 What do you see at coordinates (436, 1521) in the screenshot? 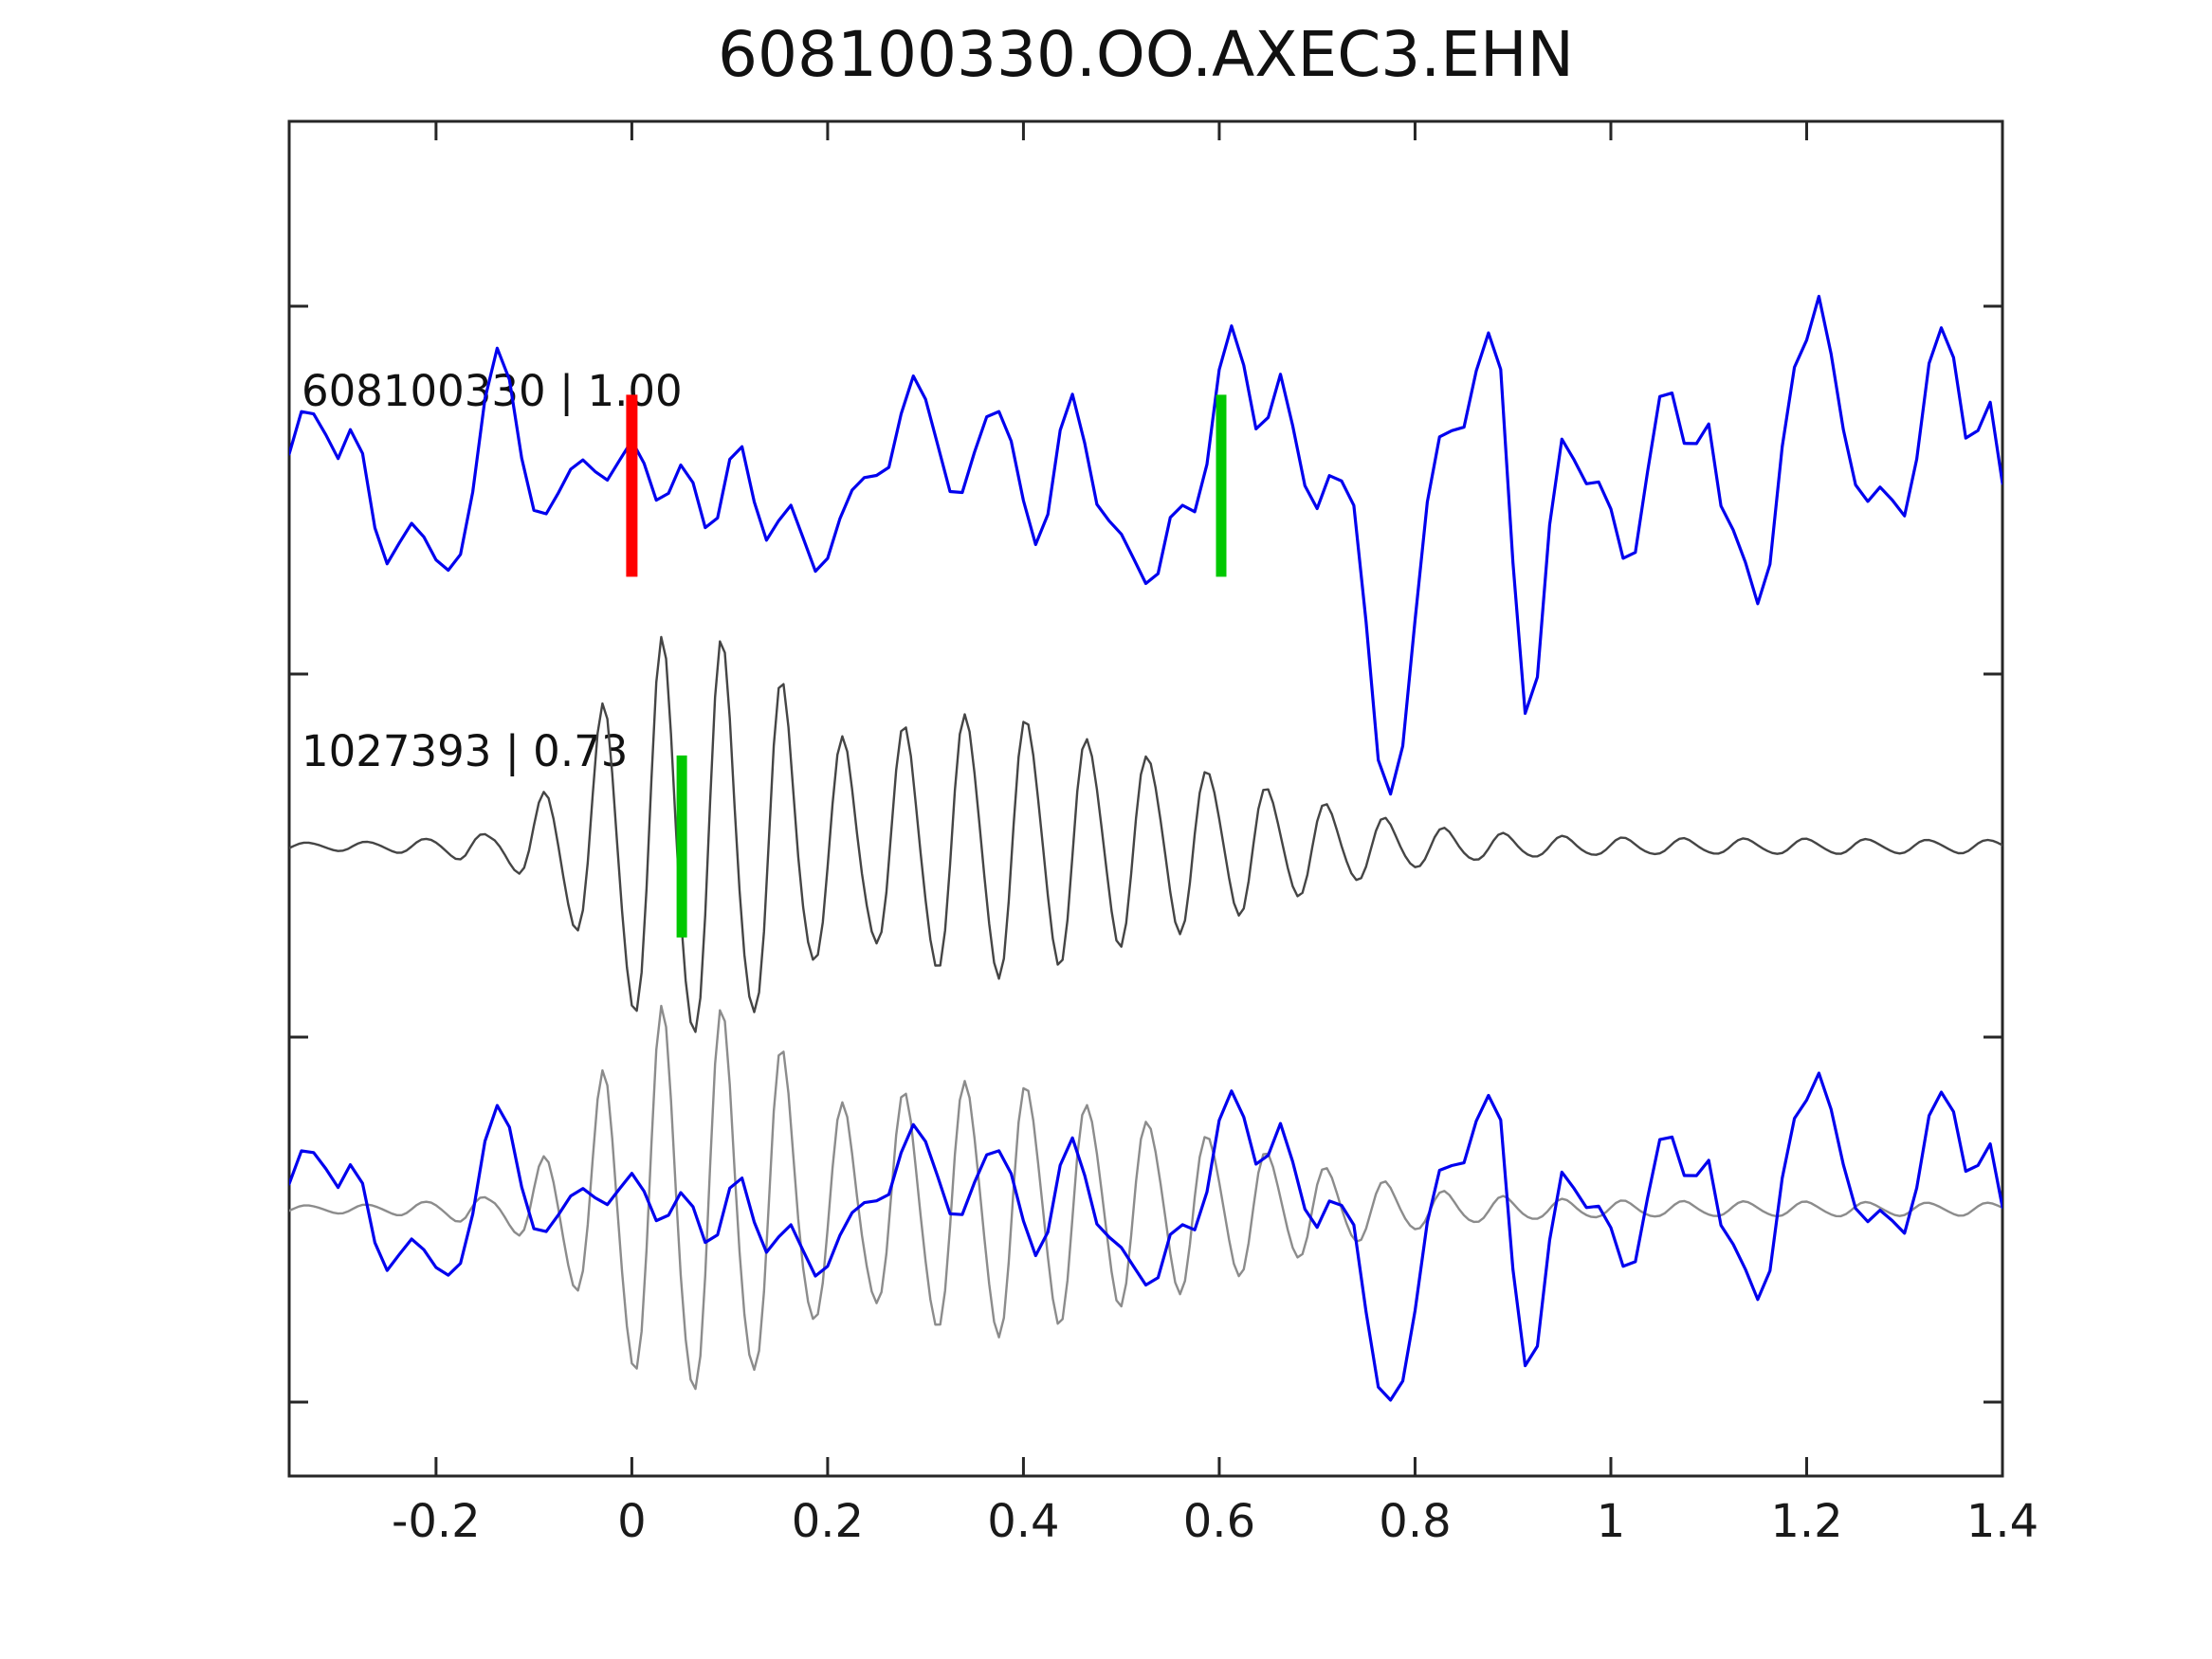
I see `x-tick-label: -0.2` at bounding box center [436, 1521].